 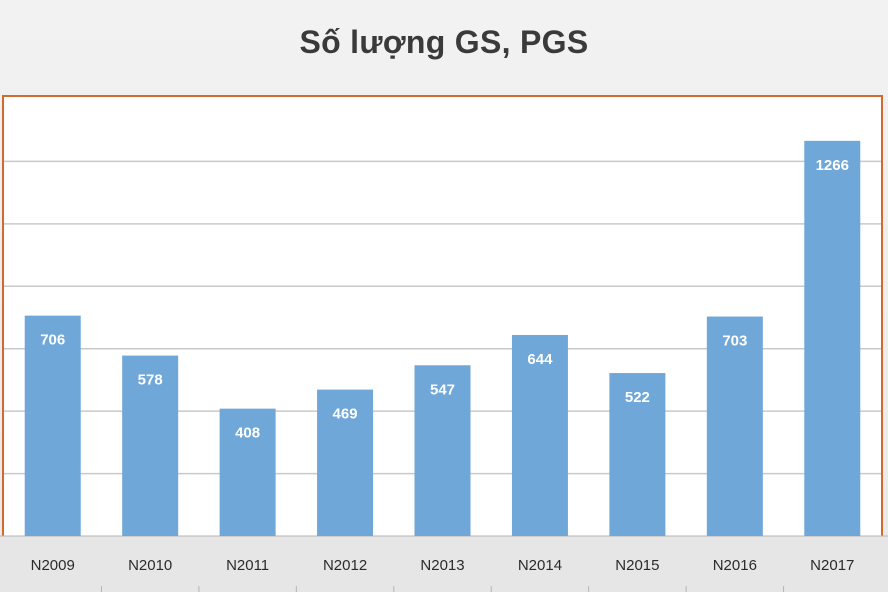 What do you see at coordinates (52, 340) in the screenshot?
I see `data-label: 706` at bounding box center [52, 340].